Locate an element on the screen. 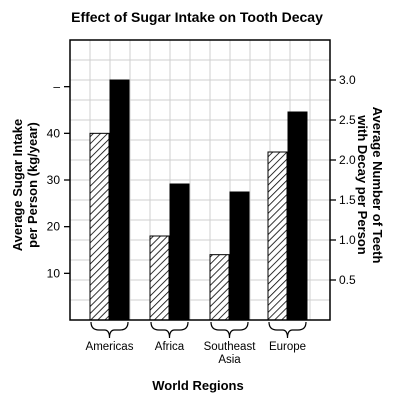  left-axis-title-line-1: Average Sugar Intake is located at coordinates (17, 185).